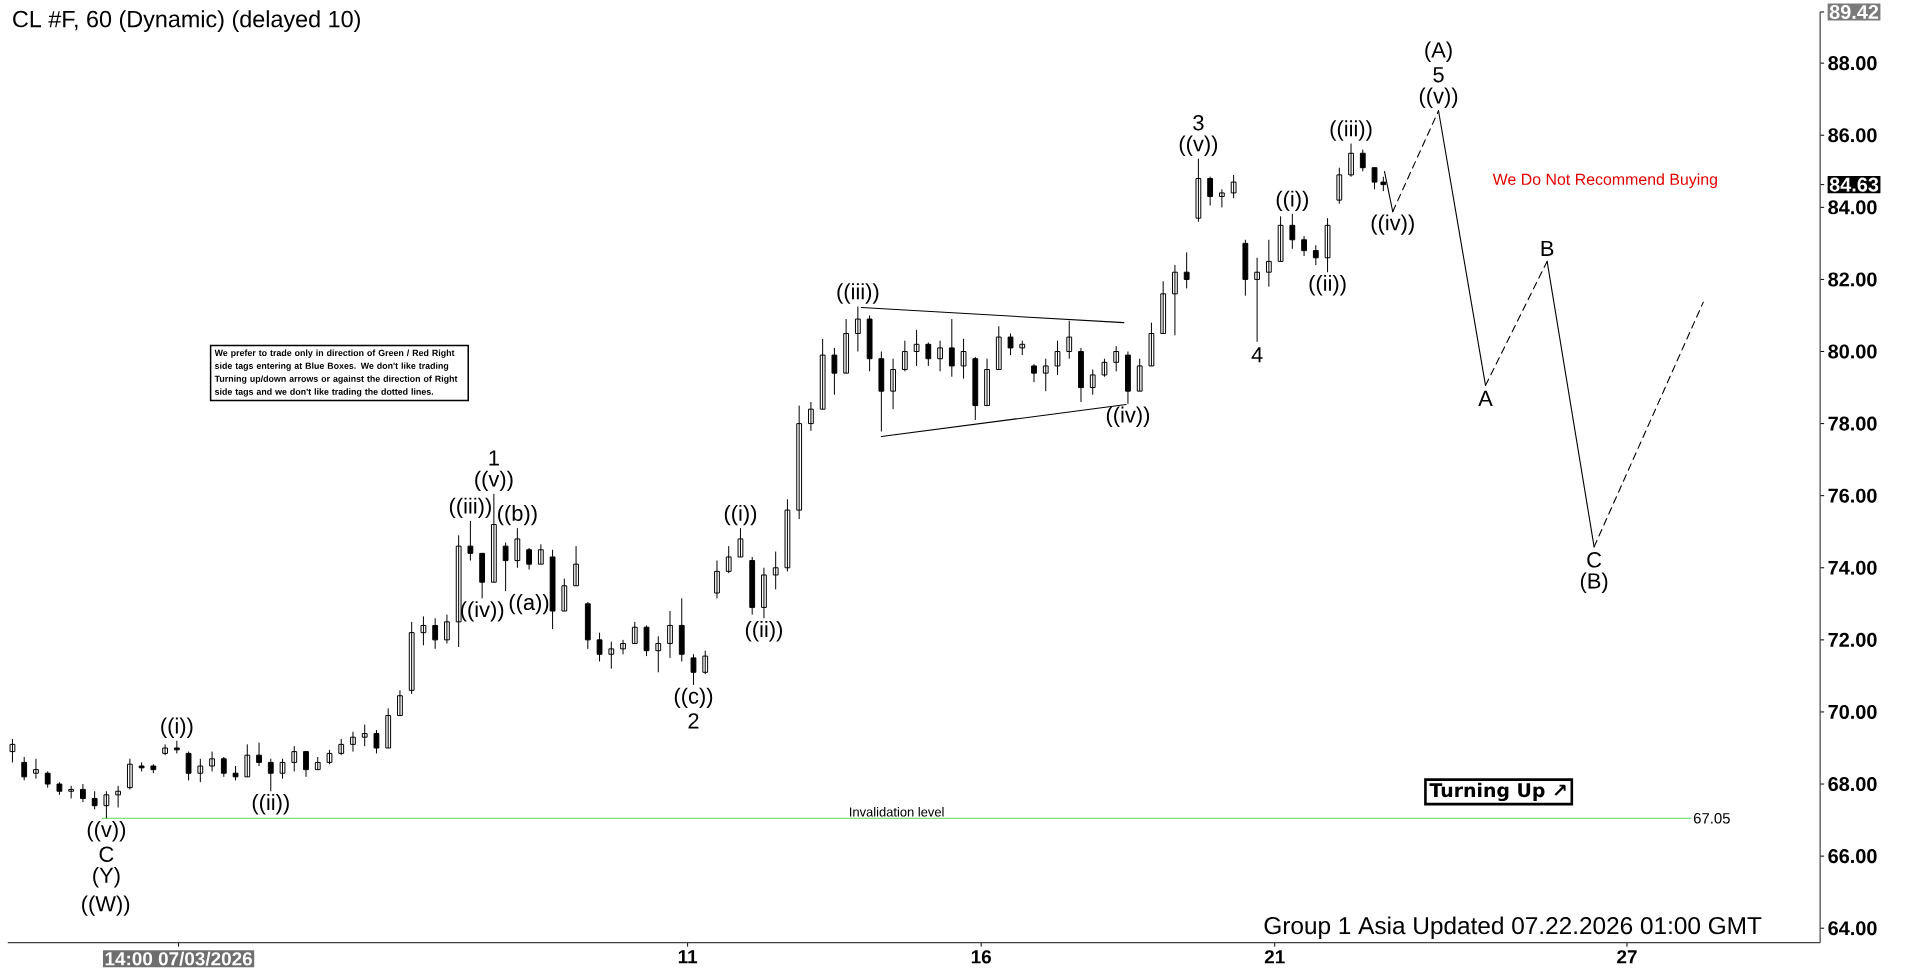  I want to click on annotation: A, so click(1485, 399).